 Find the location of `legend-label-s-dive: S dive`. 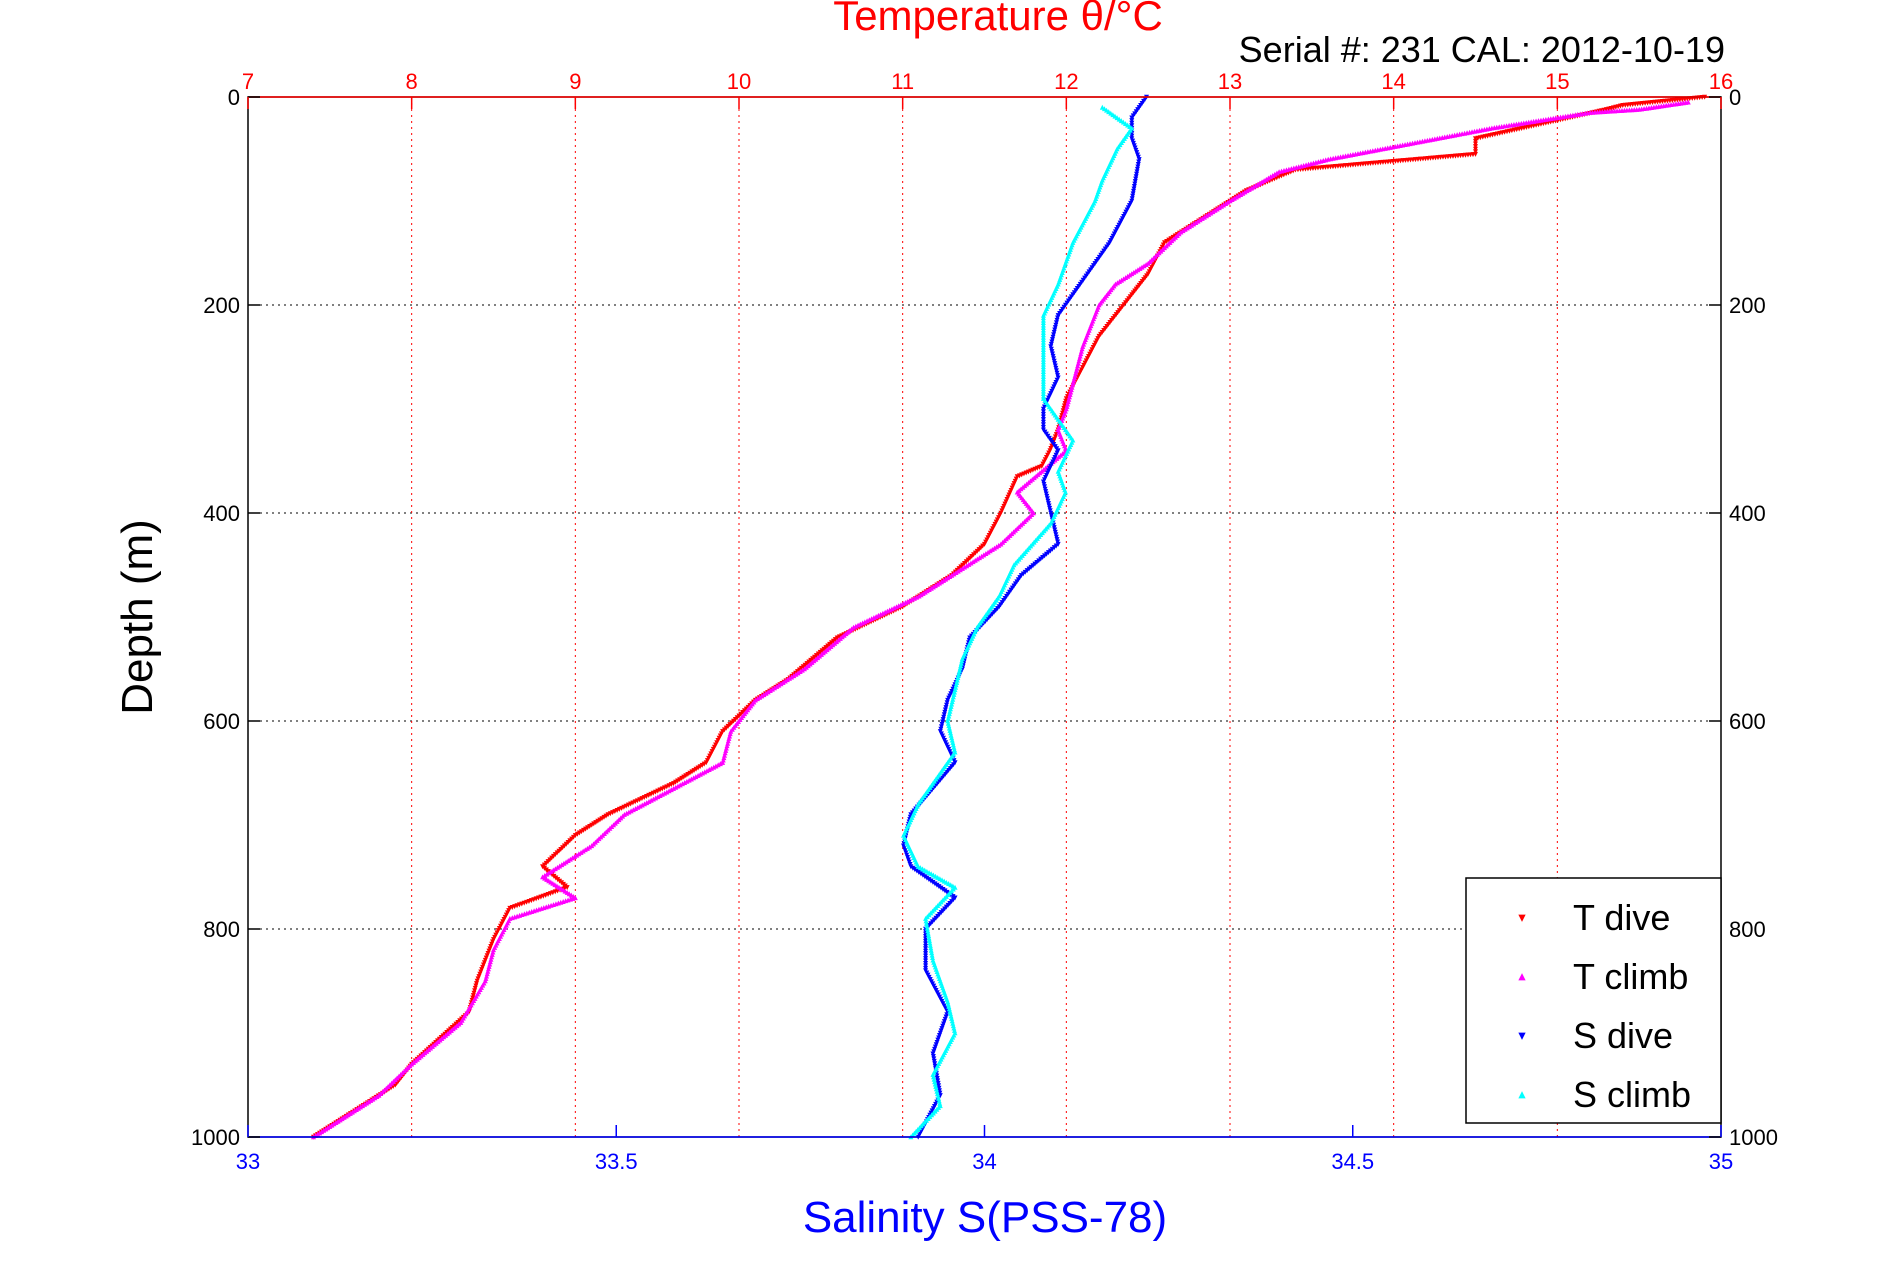

legend-label-s-dive: S dive is located at coordinates (1623, 1035).